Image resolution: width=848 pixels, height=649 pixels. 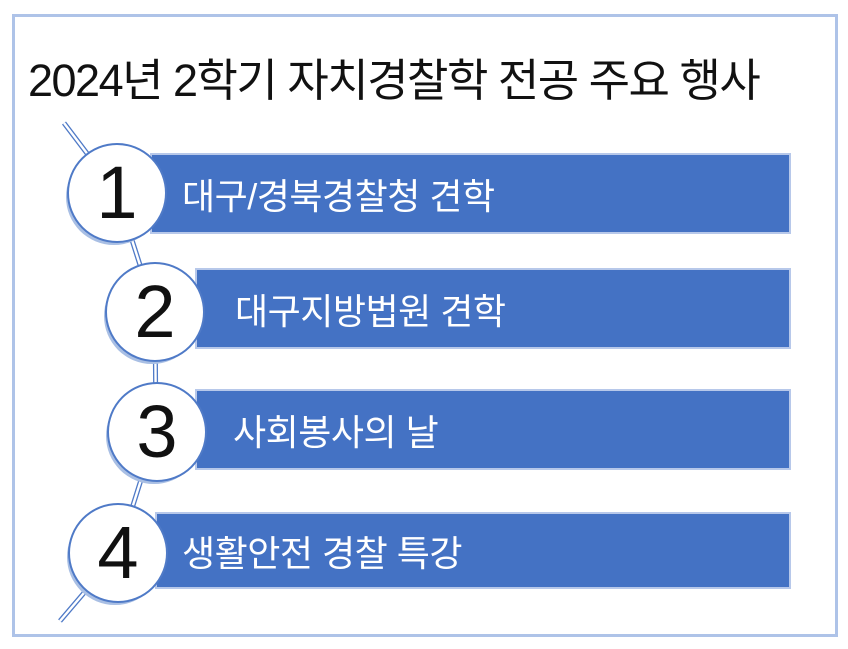 I want to click on step-number-circle: 2, so click(x=155, y=312).